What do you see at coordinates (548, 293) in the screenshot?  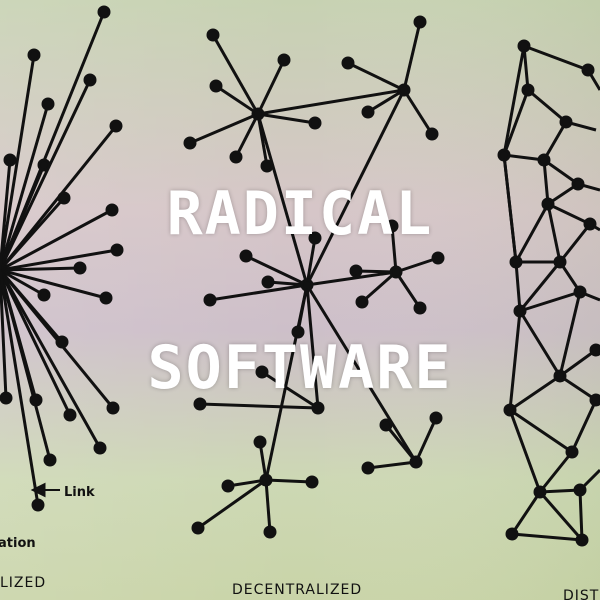 I see `distributed-network` at bounding box center [548, 293].